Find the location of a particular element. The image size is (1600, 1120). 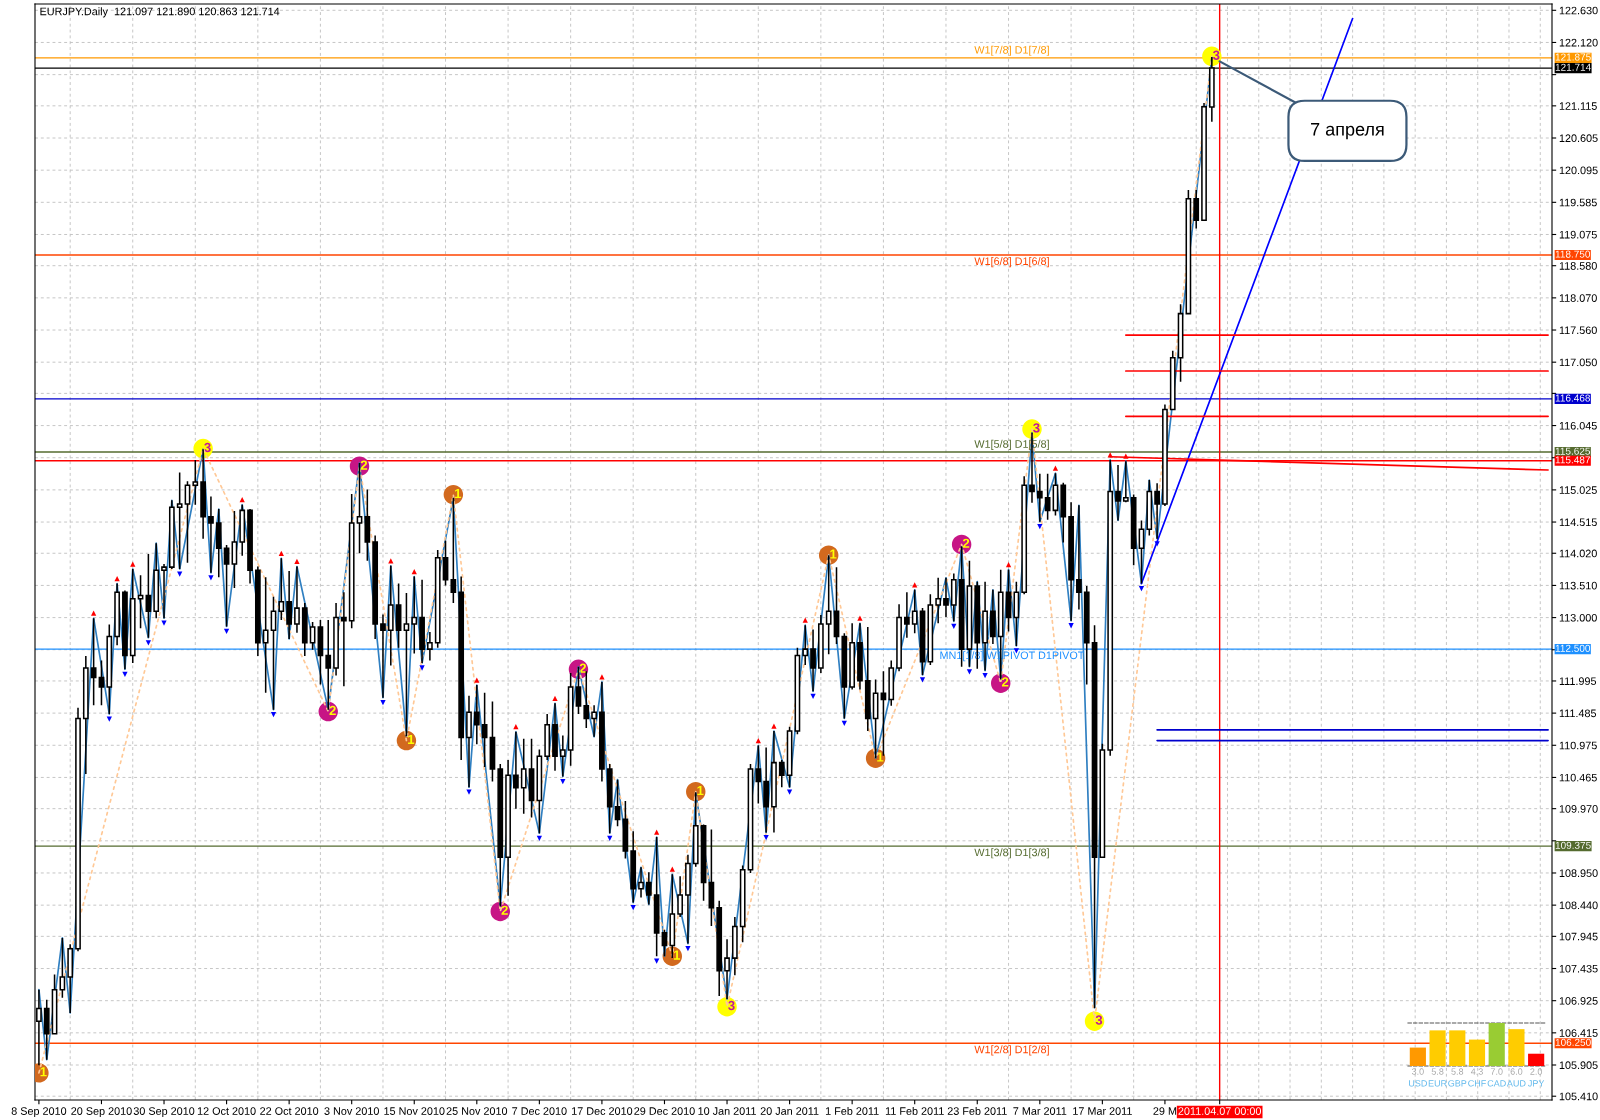

text: 3 is located at coordinates (731, 1005).